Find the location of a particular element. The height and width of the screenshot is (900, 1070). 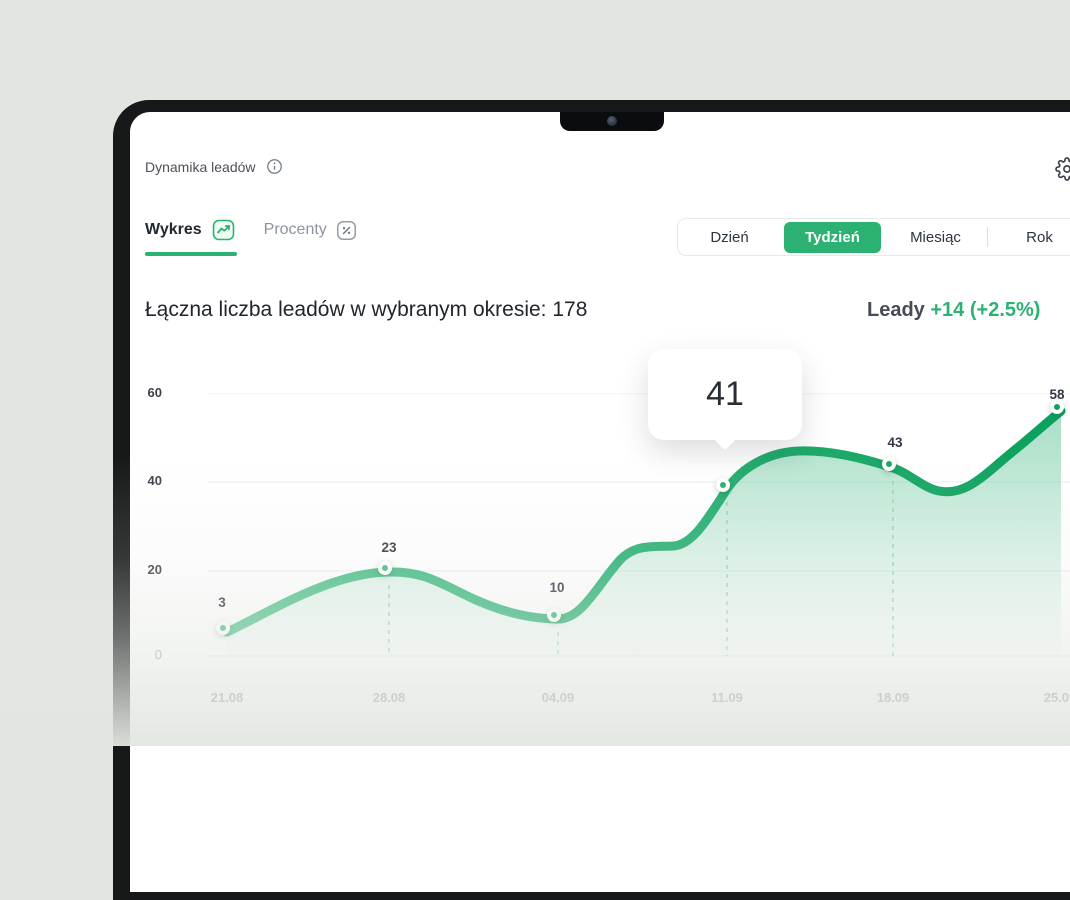

period-option-dzien: Dzień is located at coordinates (729, 237).